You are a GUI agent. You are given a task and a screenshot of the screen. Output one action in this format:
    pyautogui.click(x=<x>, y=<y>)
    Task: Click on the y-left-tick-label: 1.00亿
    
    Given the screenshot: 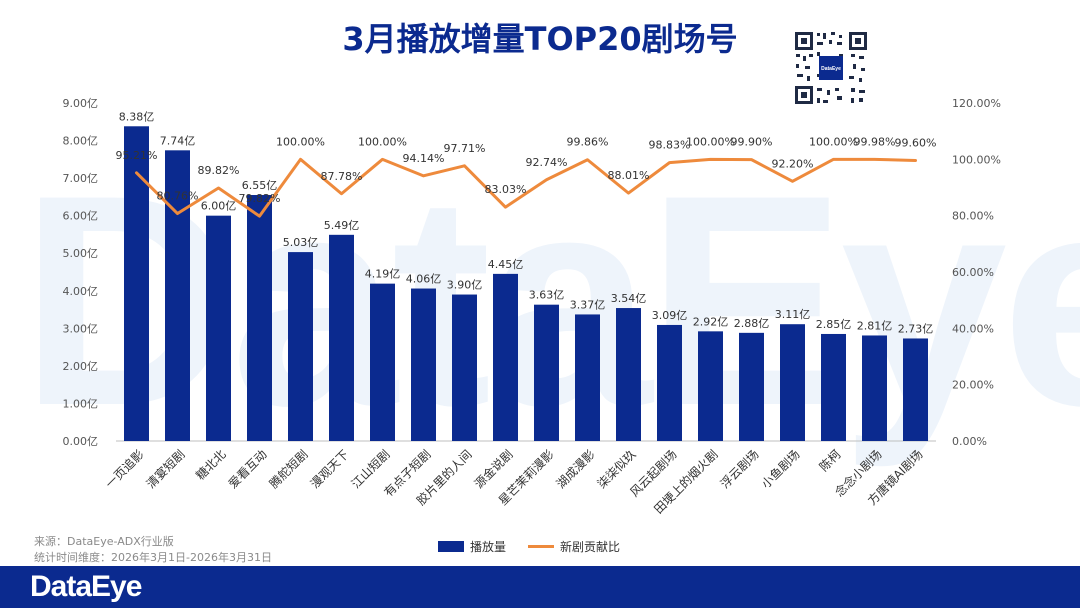 What is the action you would take?
    pyautogui.click(x=81, y=403)
    